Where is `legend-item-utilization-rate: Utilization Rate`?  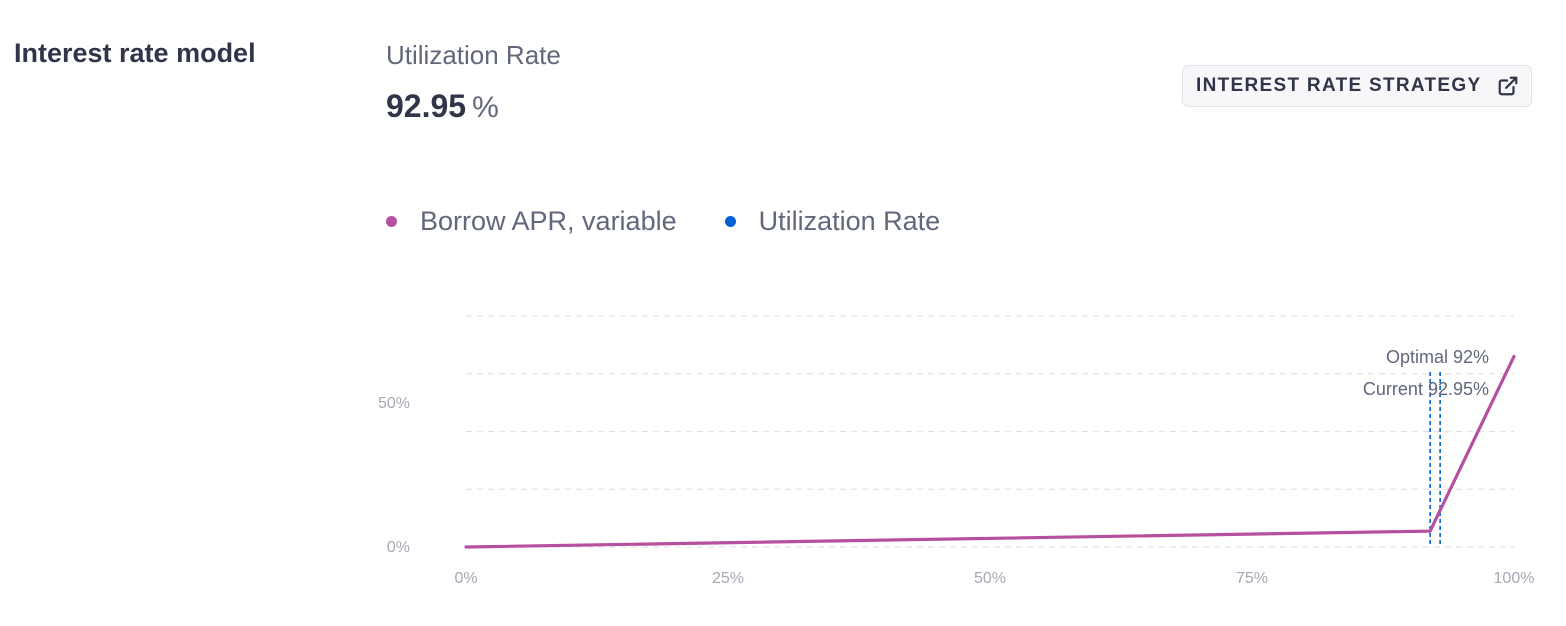 legend-item-utilization-rate: Utilization Rate is located at coordinates (832, 221).